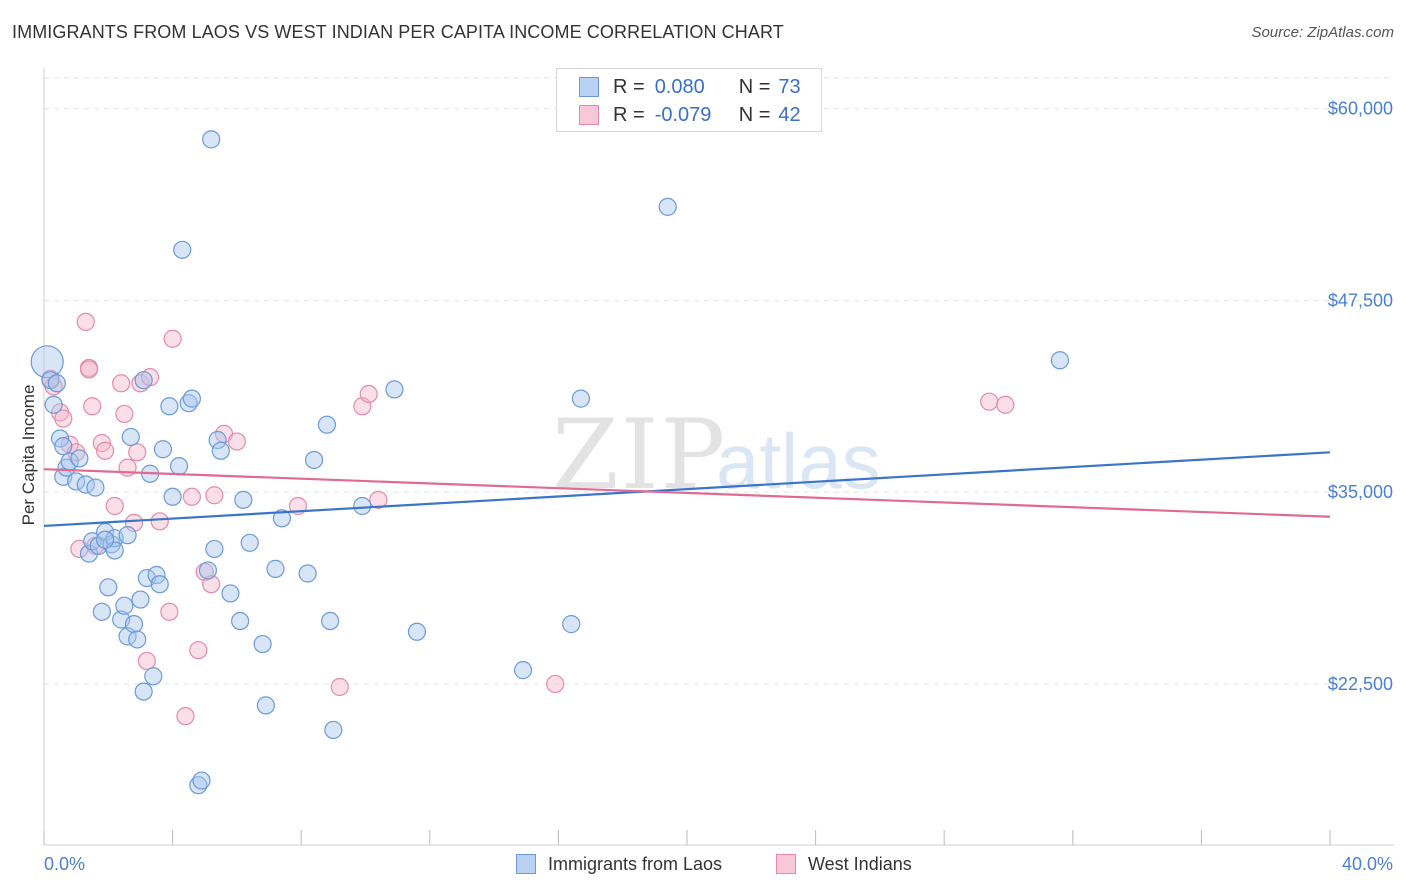 This screenshot has height=892, width=1406. What do you see at coordinates (860, 863) in the screenshot?
I see `bottom-legend-label-west-indians: West Indians` at bounding box center [860, 863].